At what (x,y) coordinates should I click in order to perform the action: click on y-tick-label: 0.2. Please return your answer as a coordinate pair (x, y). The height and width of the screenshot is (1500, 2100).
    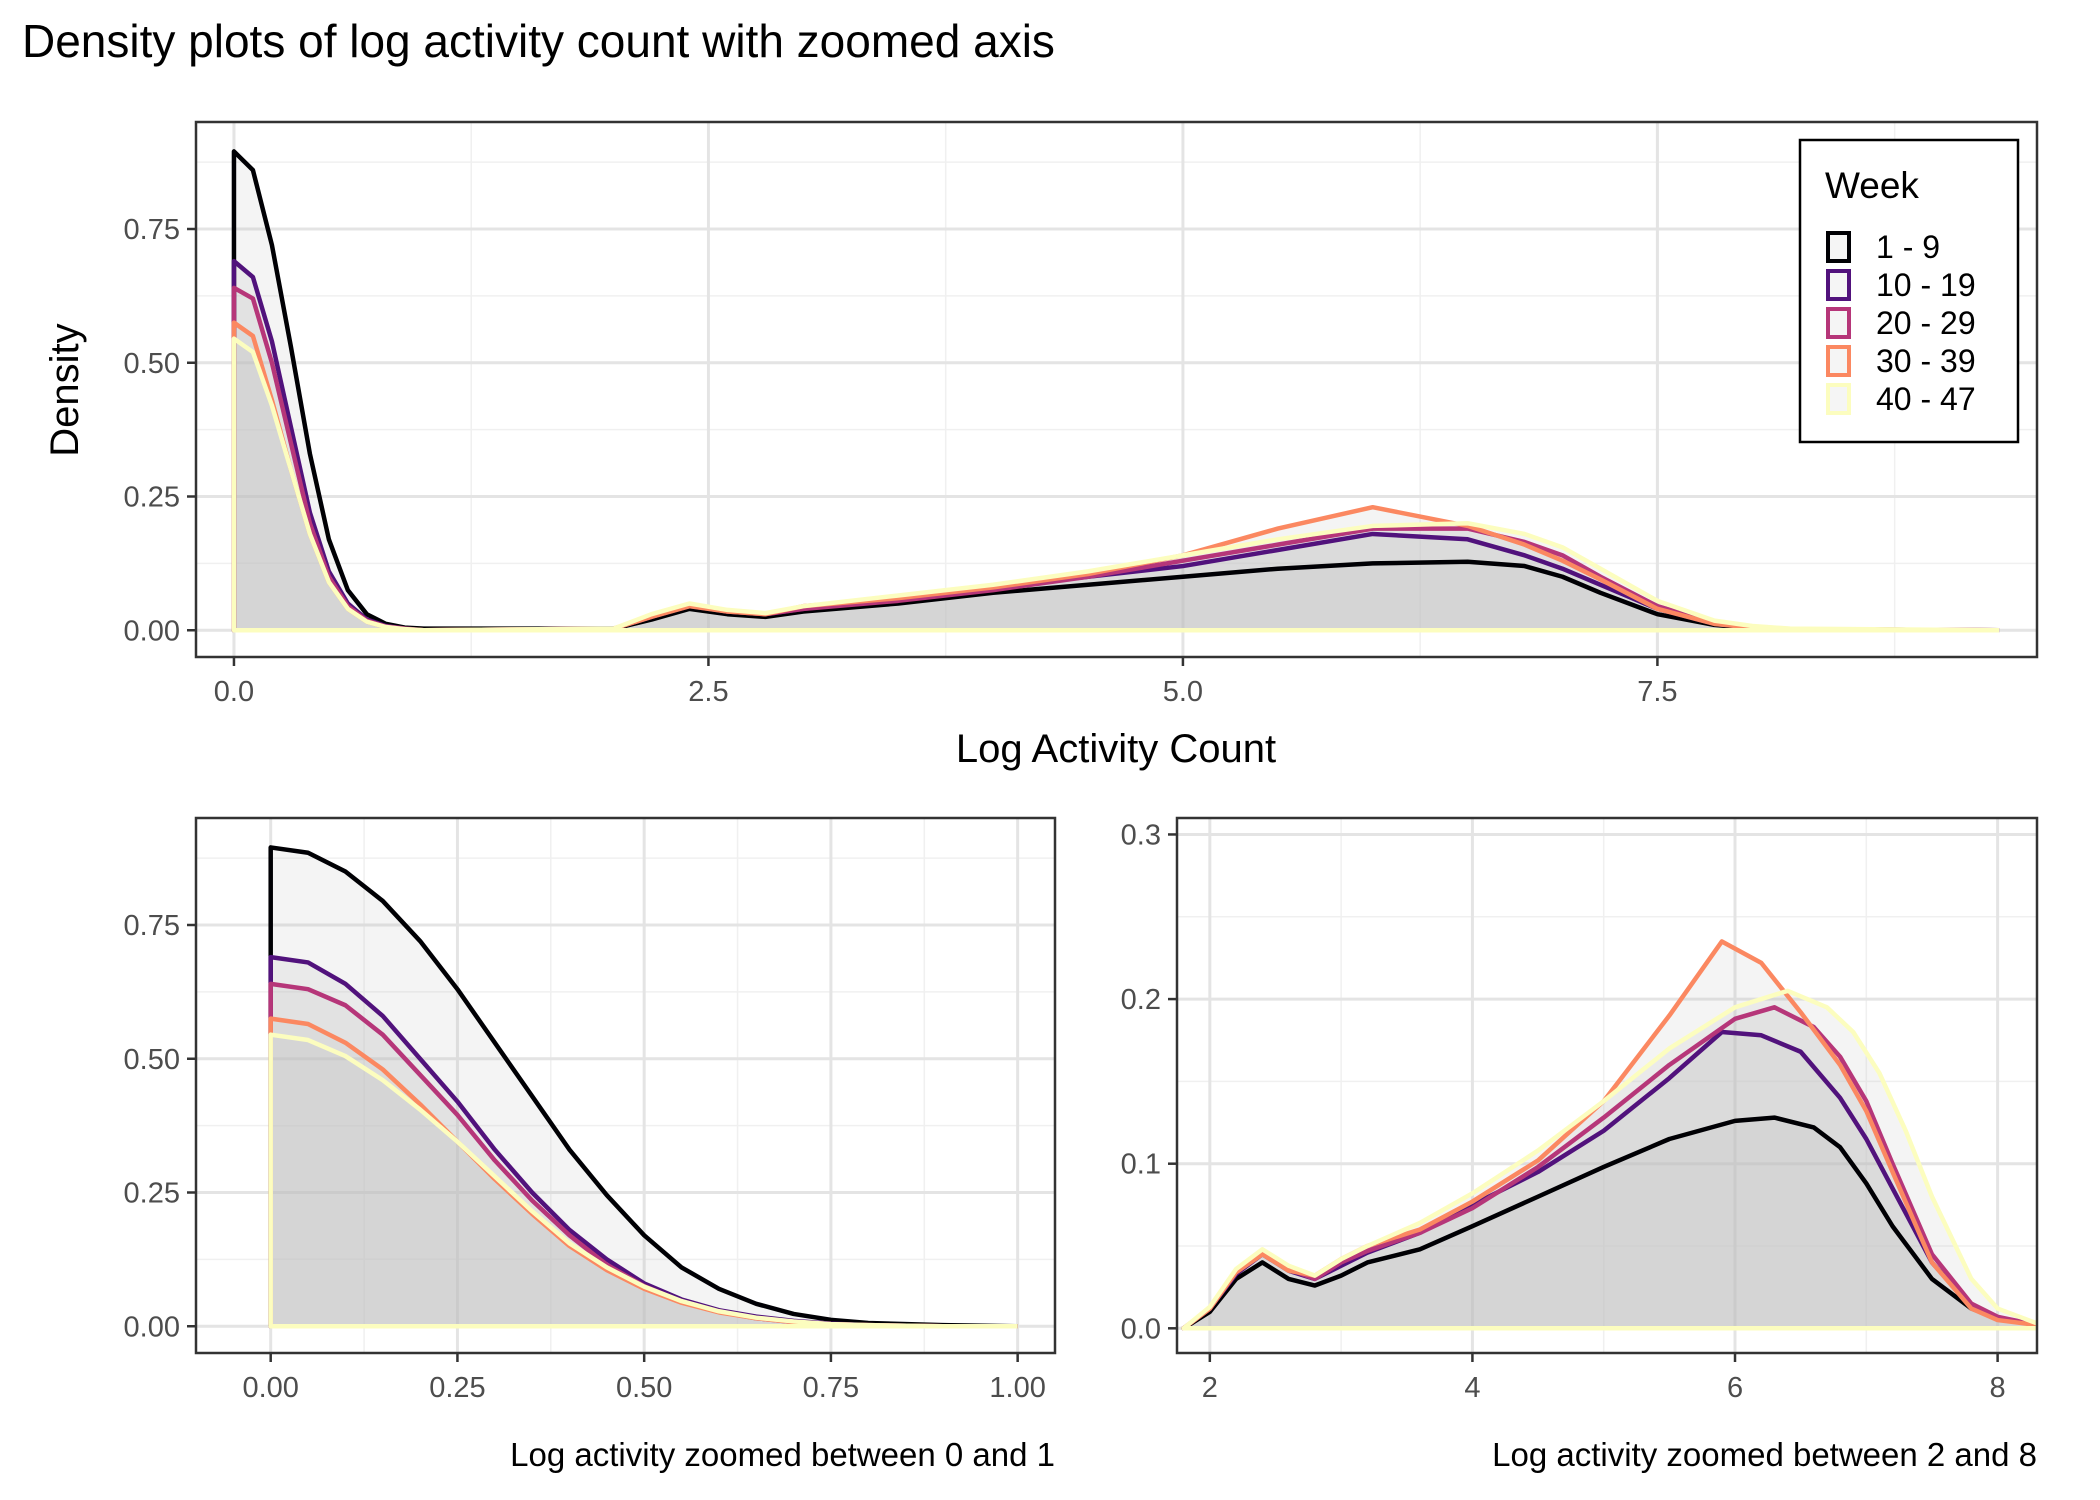
    Looking at the image, I should click on (1141, 1000).